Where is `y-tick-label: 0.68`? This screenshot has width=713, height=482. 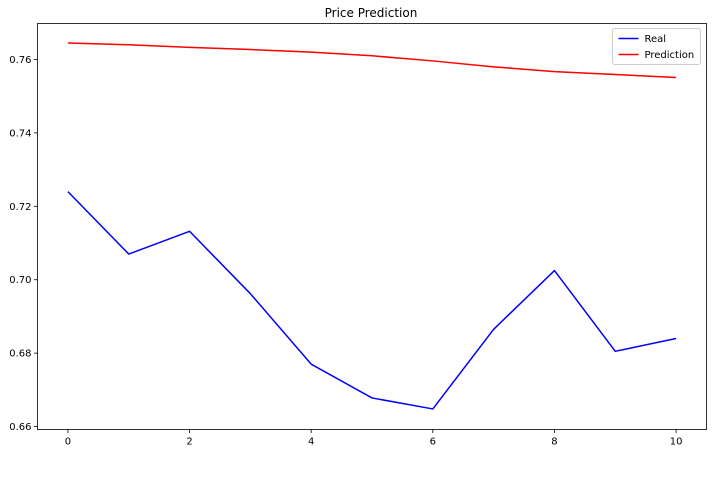 y-tick-label: 0.68 is located at coordinates (20, 354).